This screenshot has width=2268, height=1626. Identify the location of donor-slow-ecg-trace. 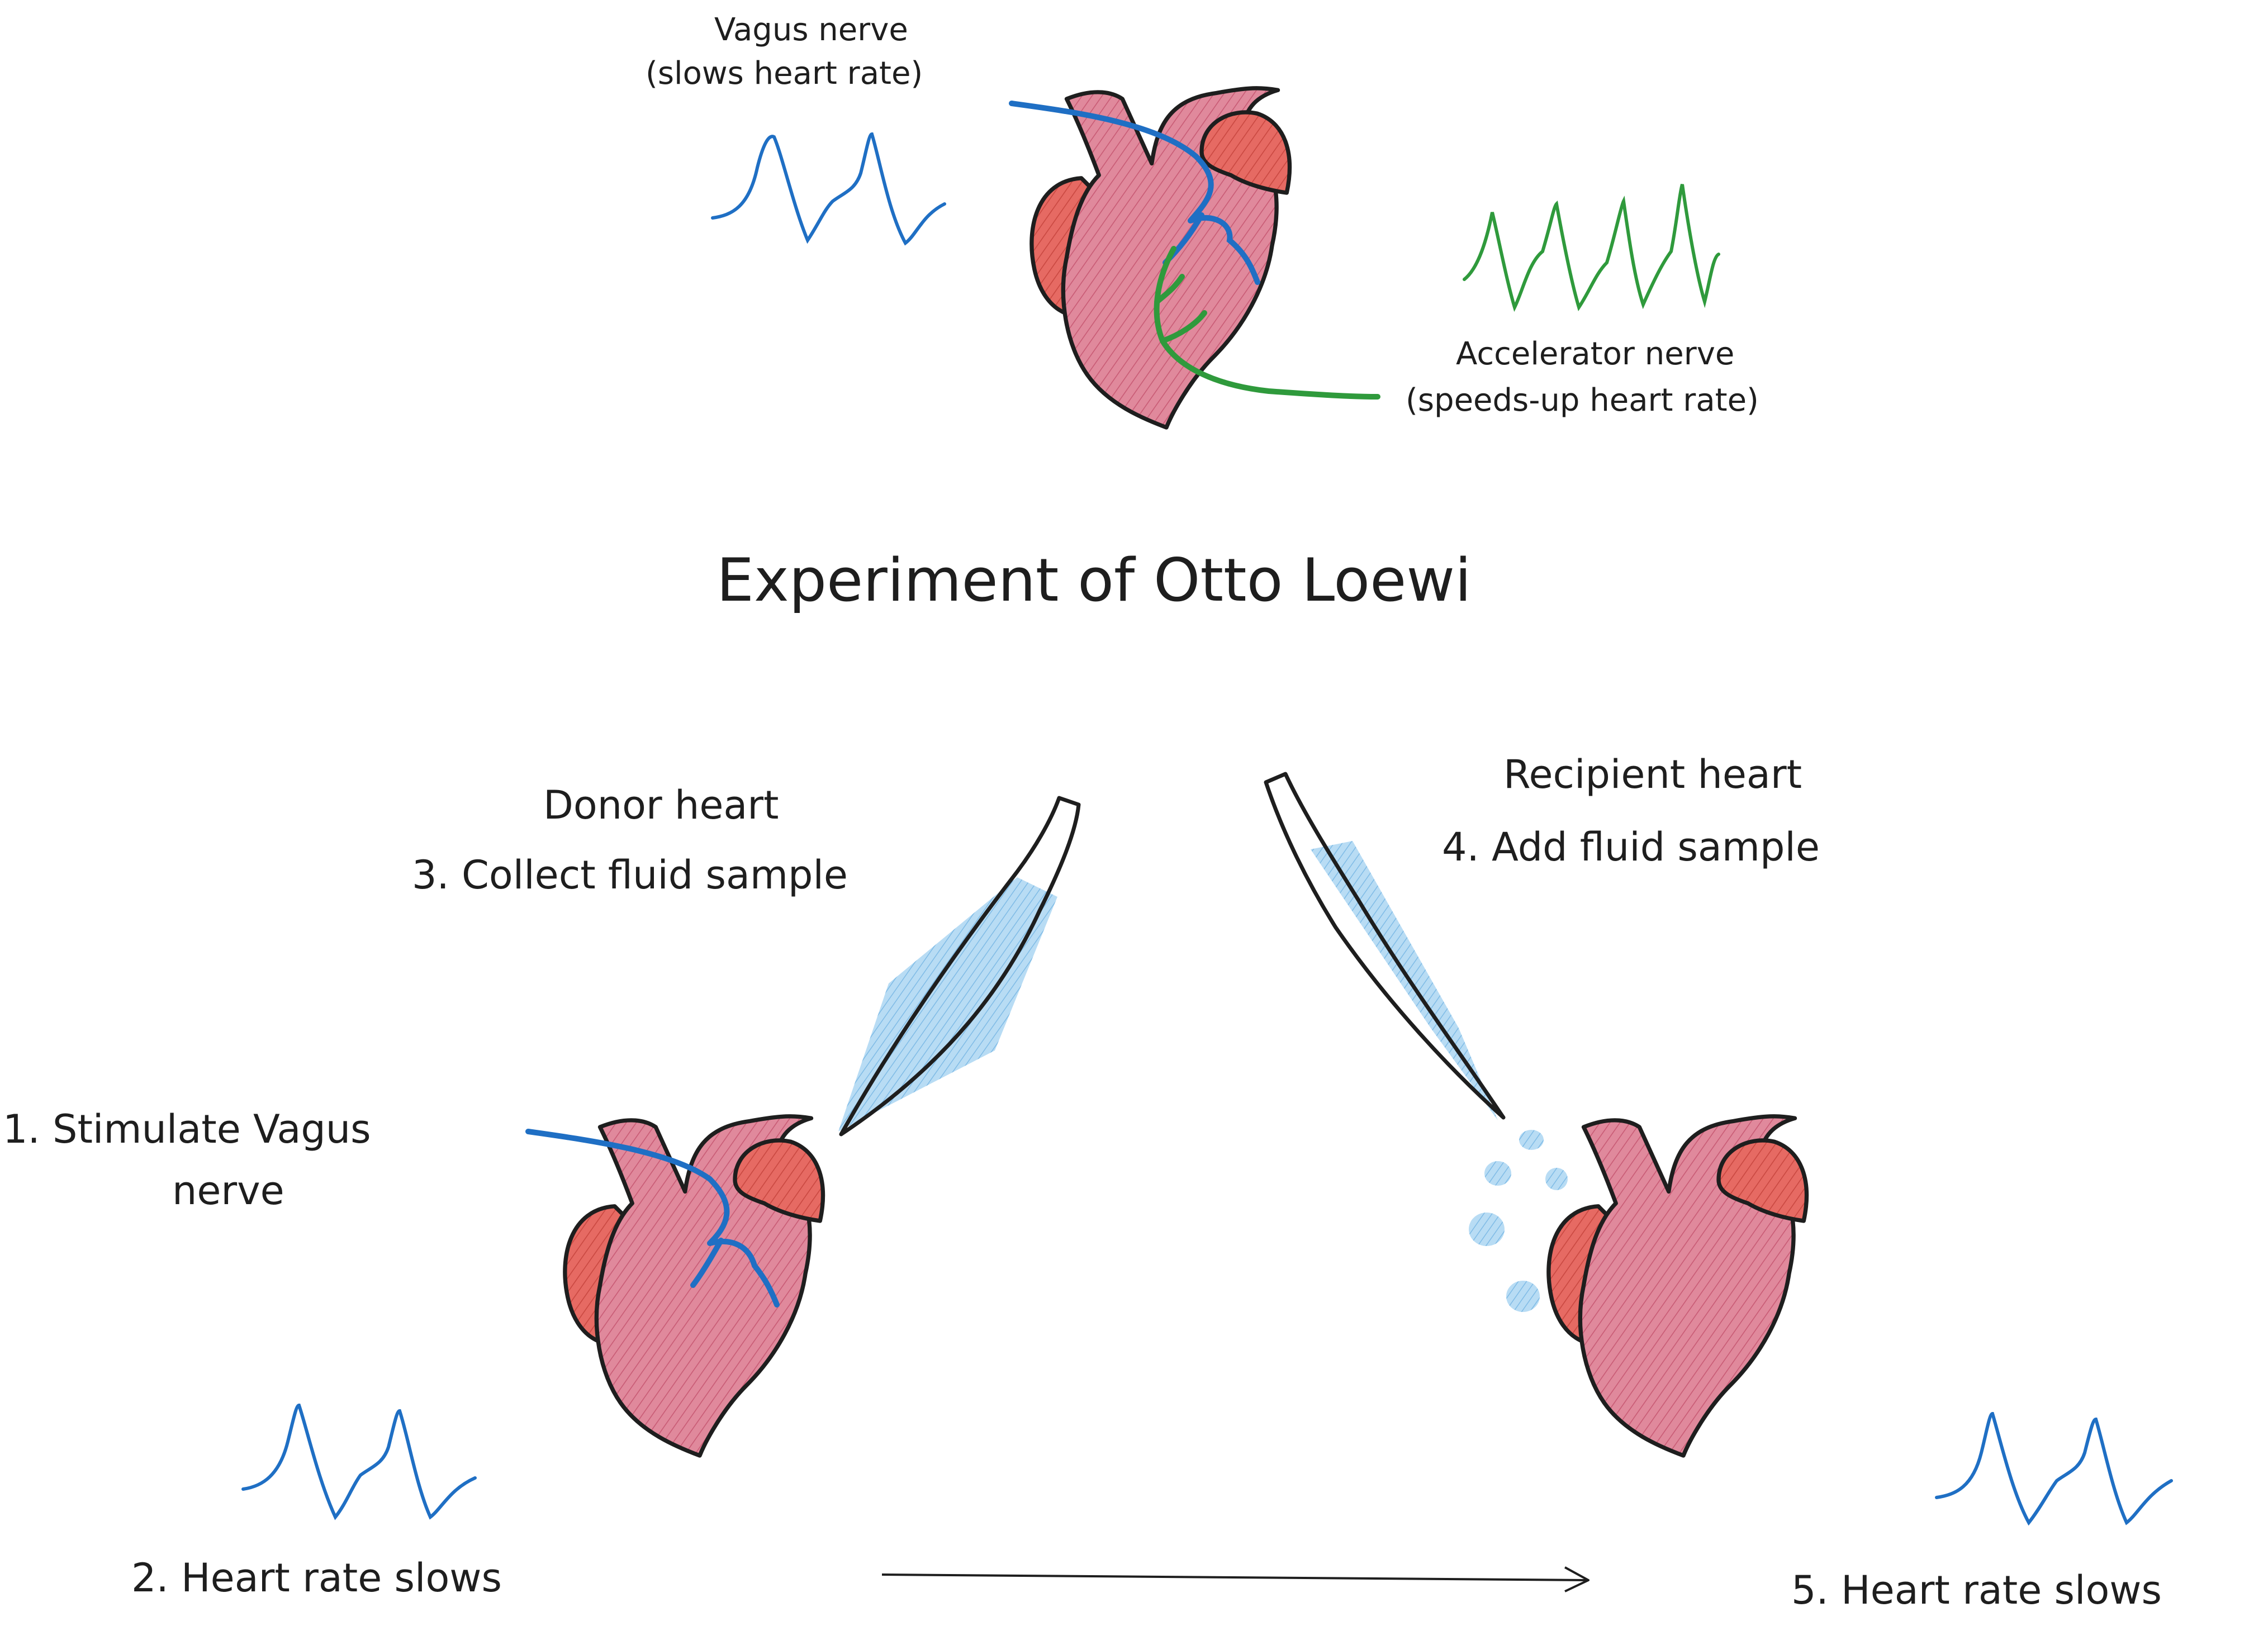
(359, 1461).